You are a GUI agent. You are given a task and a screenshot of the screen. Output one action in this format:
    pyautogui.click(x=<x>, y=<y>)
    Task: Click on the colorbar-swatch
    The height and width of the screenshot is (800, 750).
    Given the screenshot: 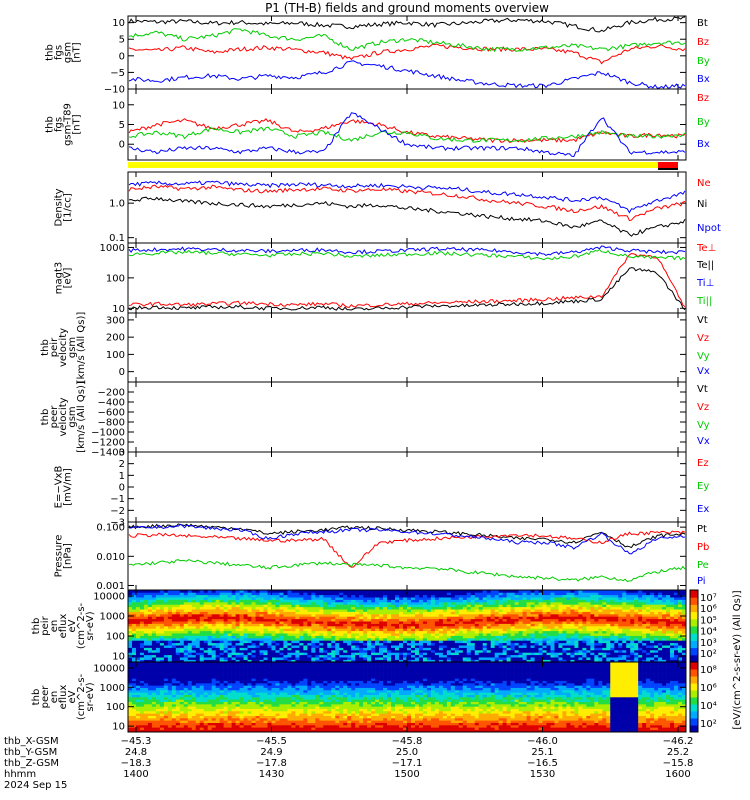 What is the action you would take?
    pyautogui.click(x=694, y=637)
    